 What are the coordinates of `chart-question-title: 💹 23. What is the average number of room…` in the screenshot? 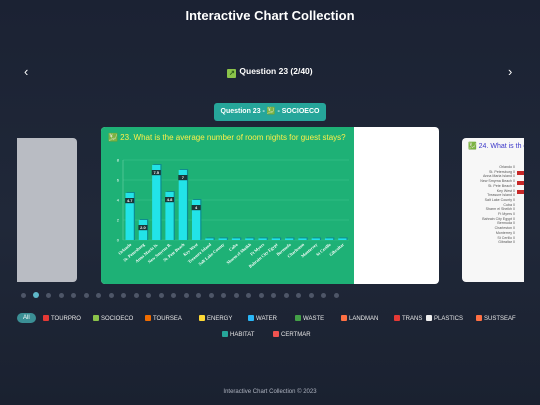 It's located at (227, 137).